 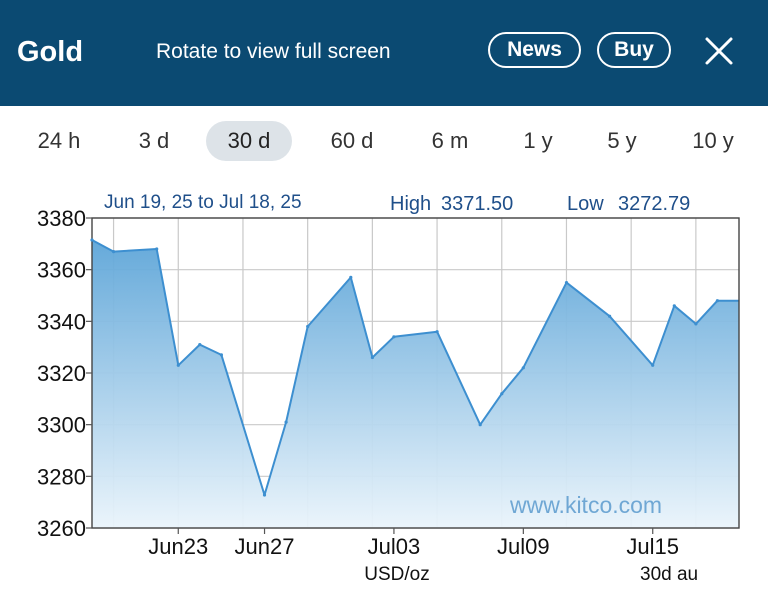 I want to click on x-tick-label: Jul15, so click(x=652, y=546).